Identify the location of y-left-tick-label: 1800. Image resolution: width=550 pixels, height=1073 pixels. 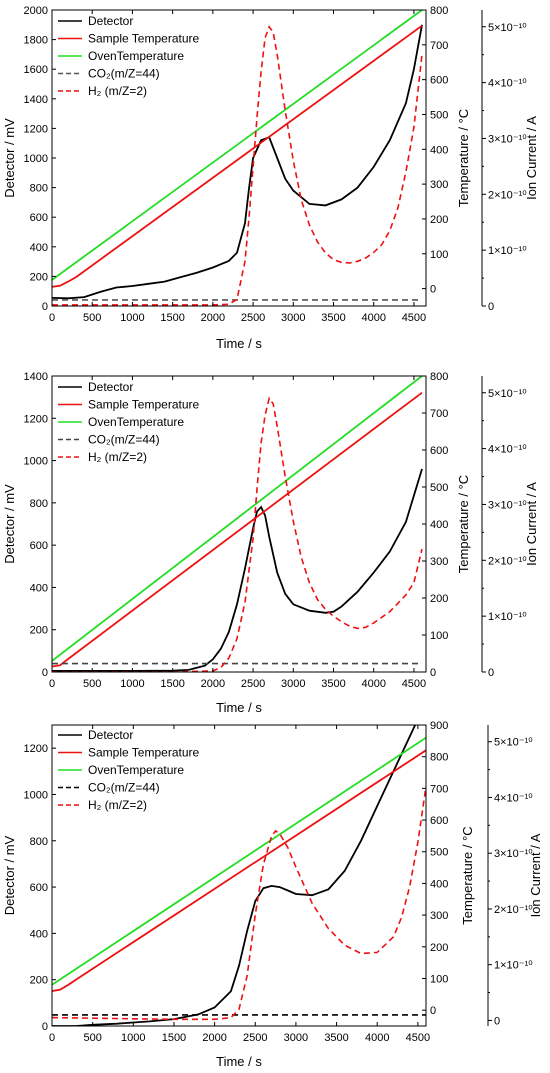
(36, 41).